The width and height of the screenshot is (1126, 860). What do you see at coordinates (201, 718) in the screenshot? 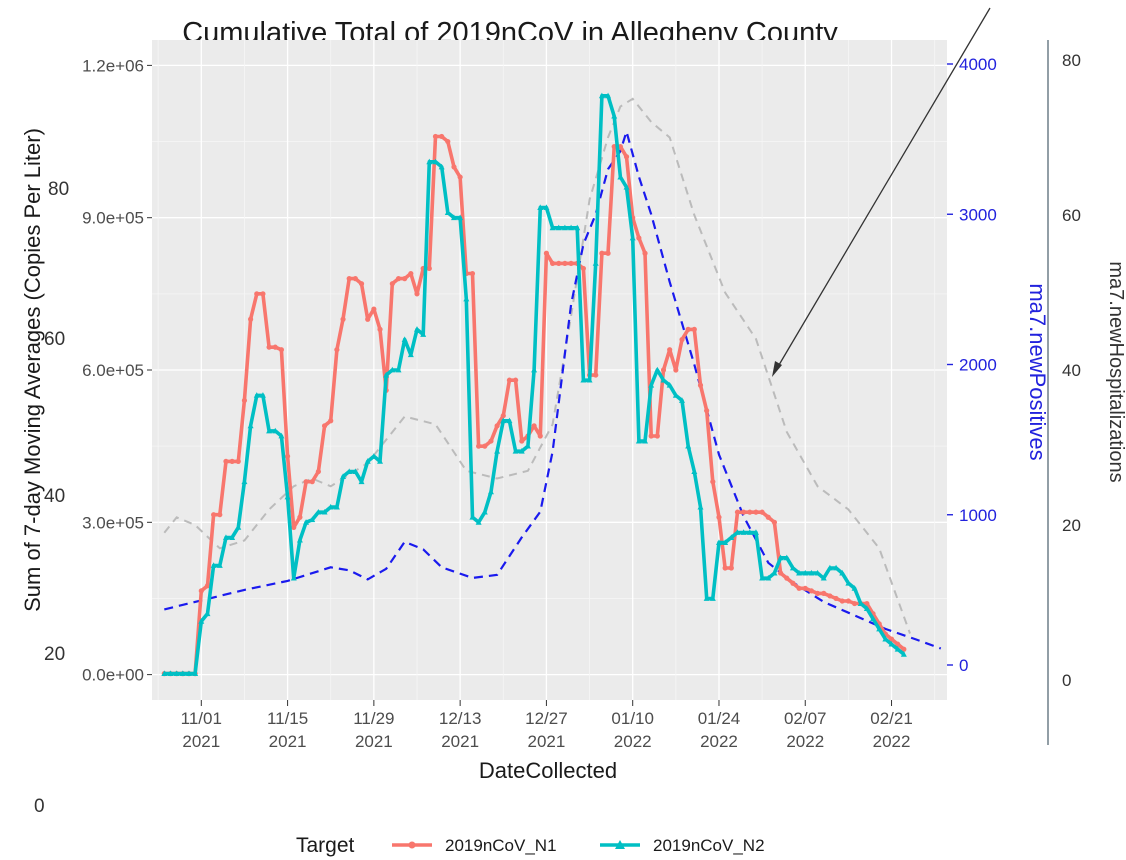
I see `x-tick-label-date: 11/01` at bounding box center [201, 718].